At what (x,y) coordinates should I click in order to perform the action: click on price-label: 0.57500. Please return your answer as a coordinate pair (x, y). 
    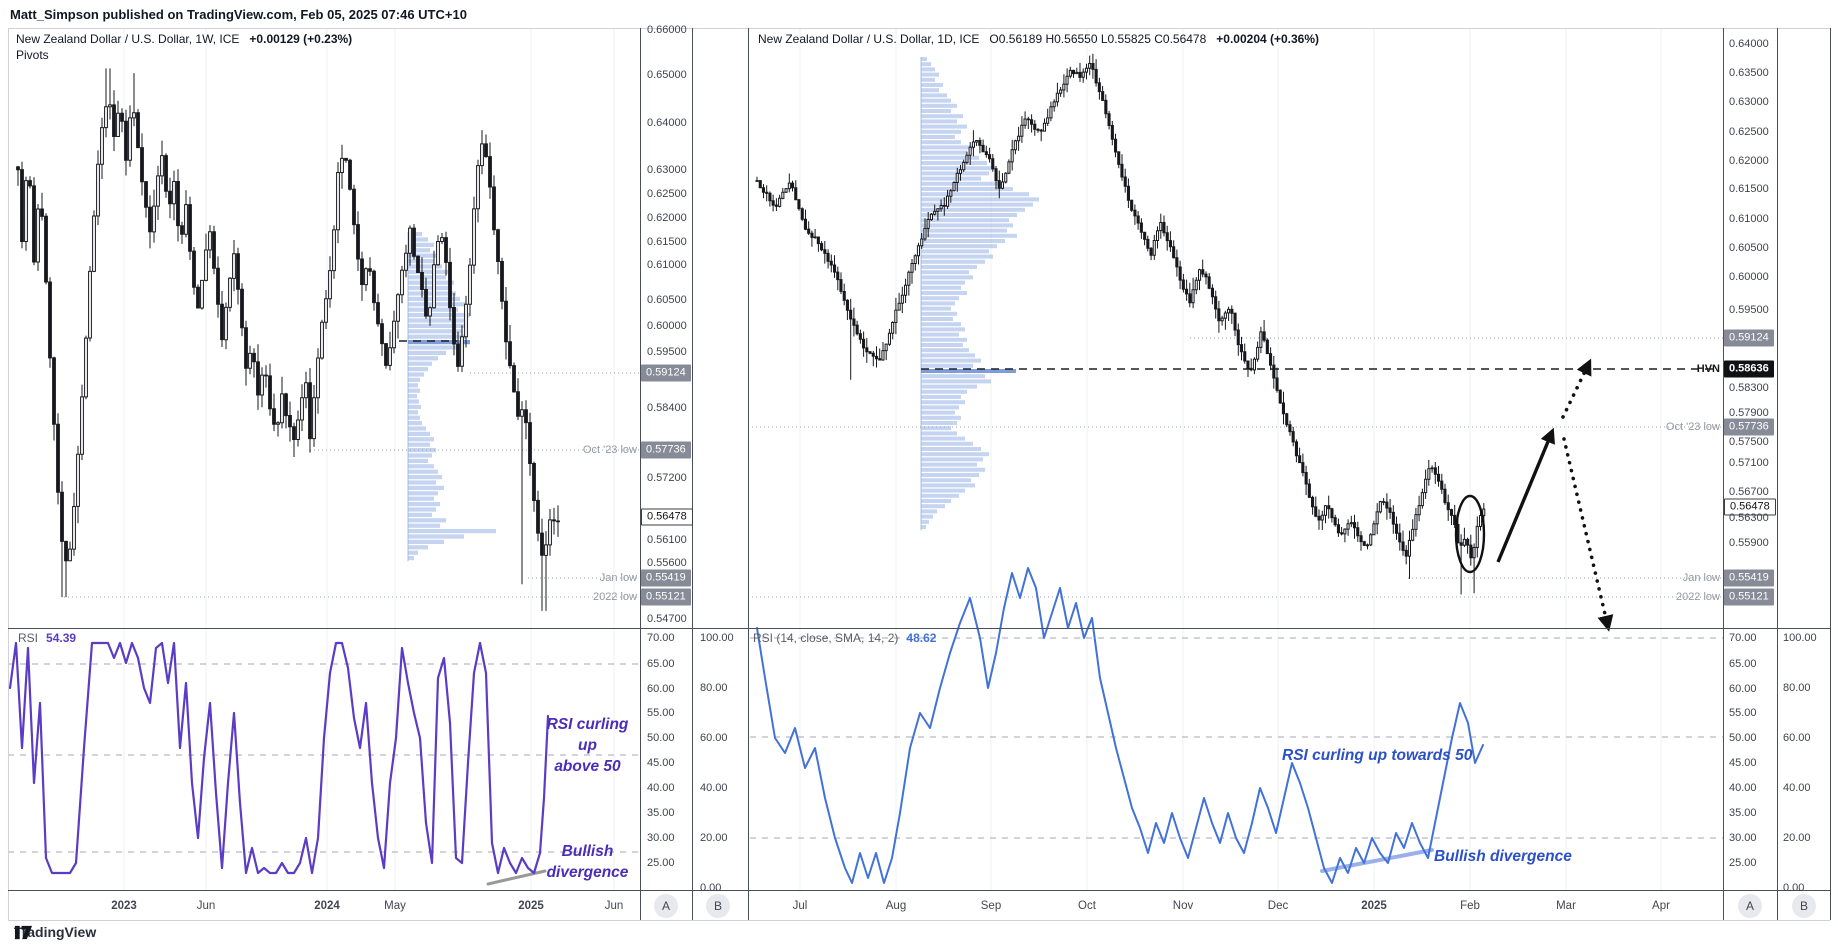
    Looking at the image, I should click on (1749, 442).